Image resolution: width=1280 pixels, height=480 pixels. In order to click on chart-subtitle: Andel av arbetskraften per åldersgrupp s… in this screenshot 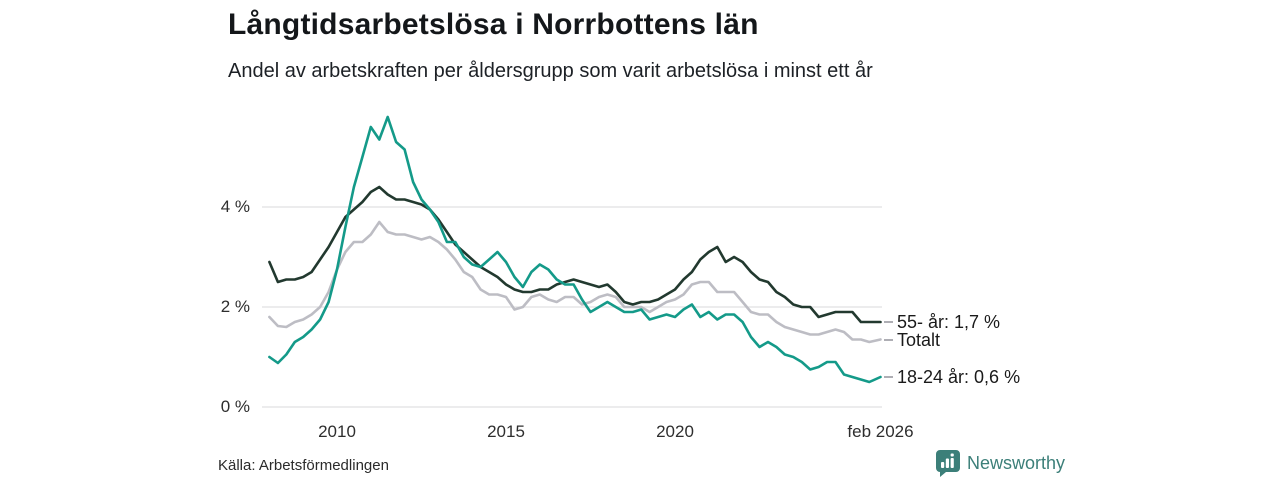, I will do `click(550, 71)`.